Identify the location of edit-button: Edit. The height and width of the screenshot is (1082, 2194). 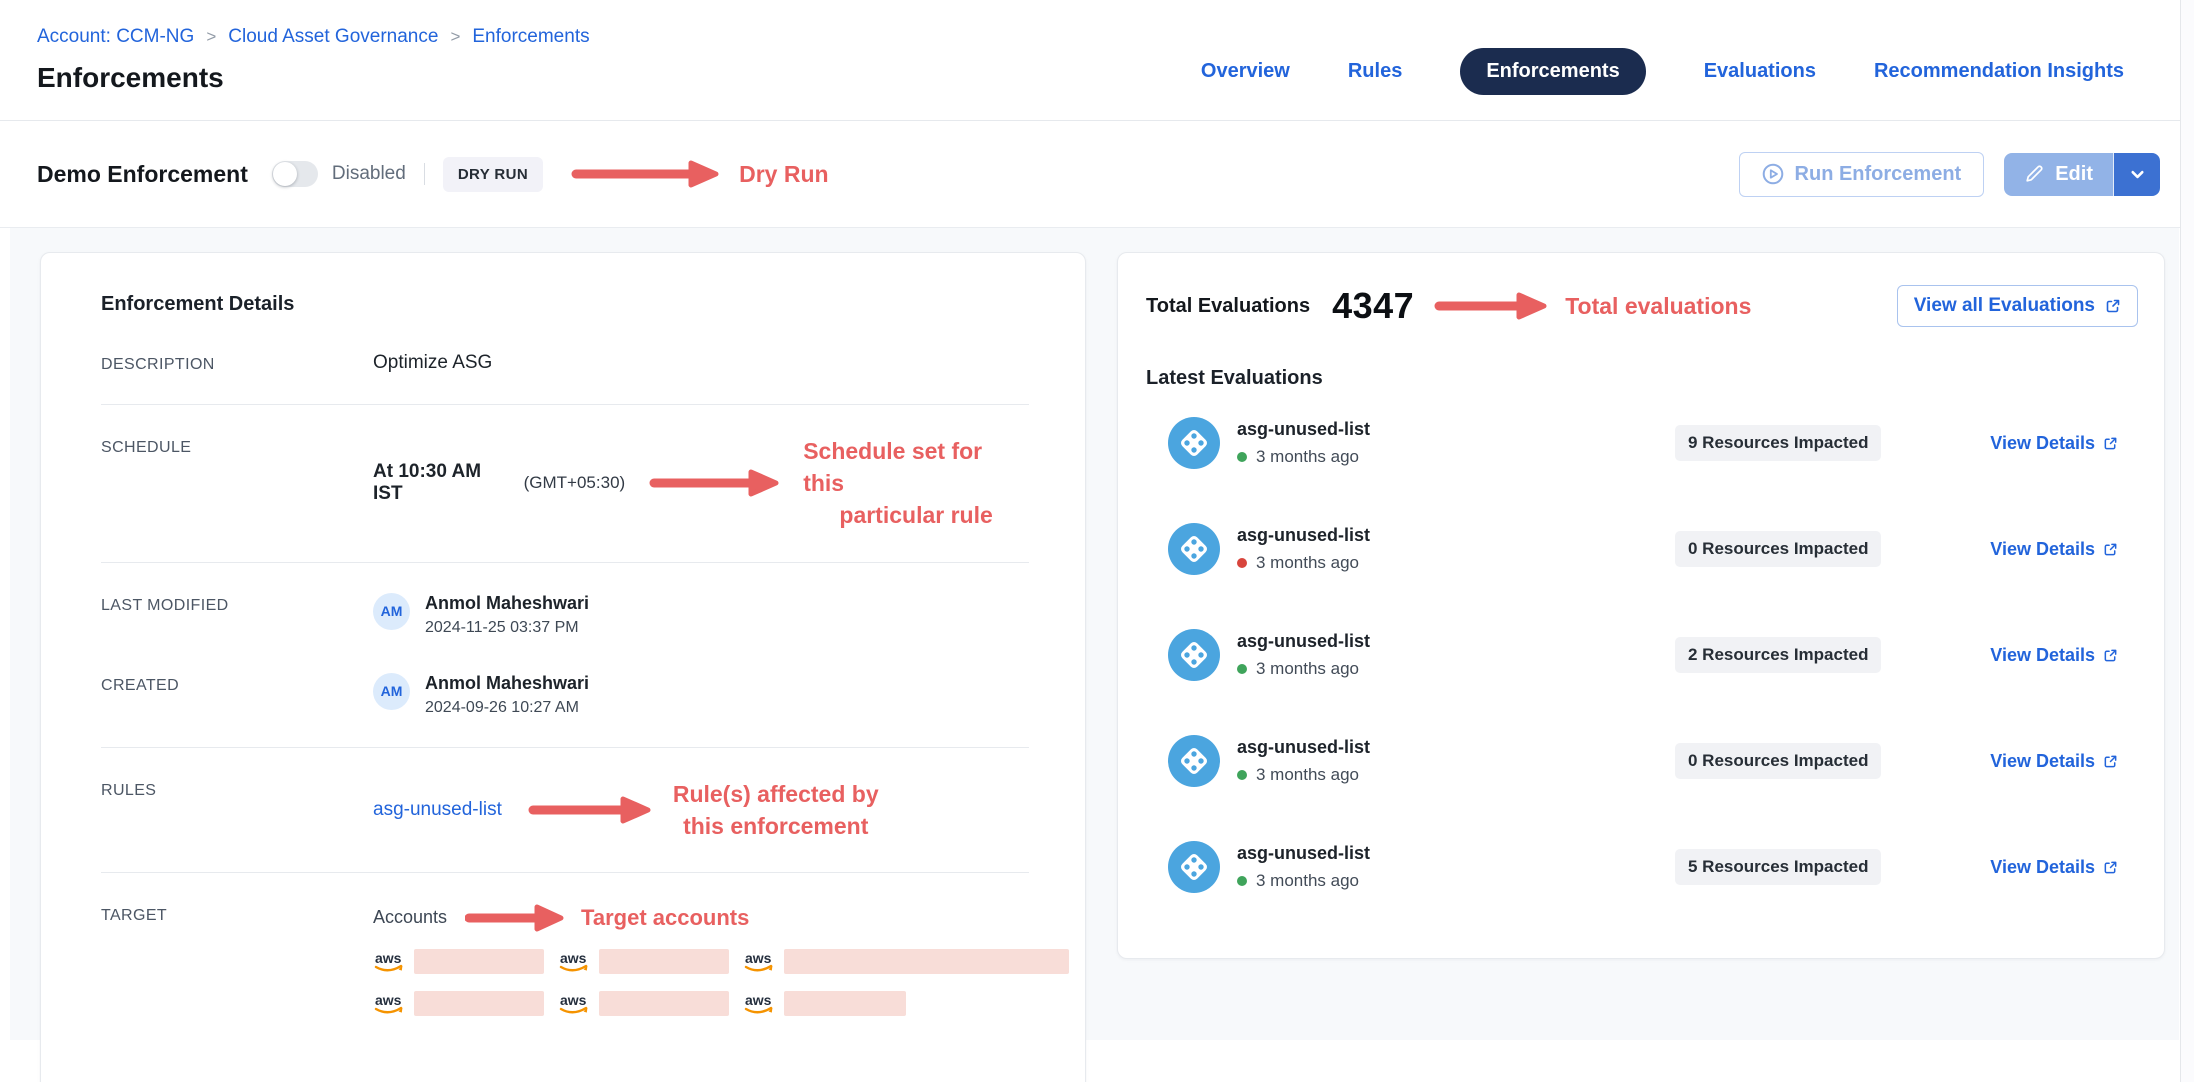
(2059, 174).